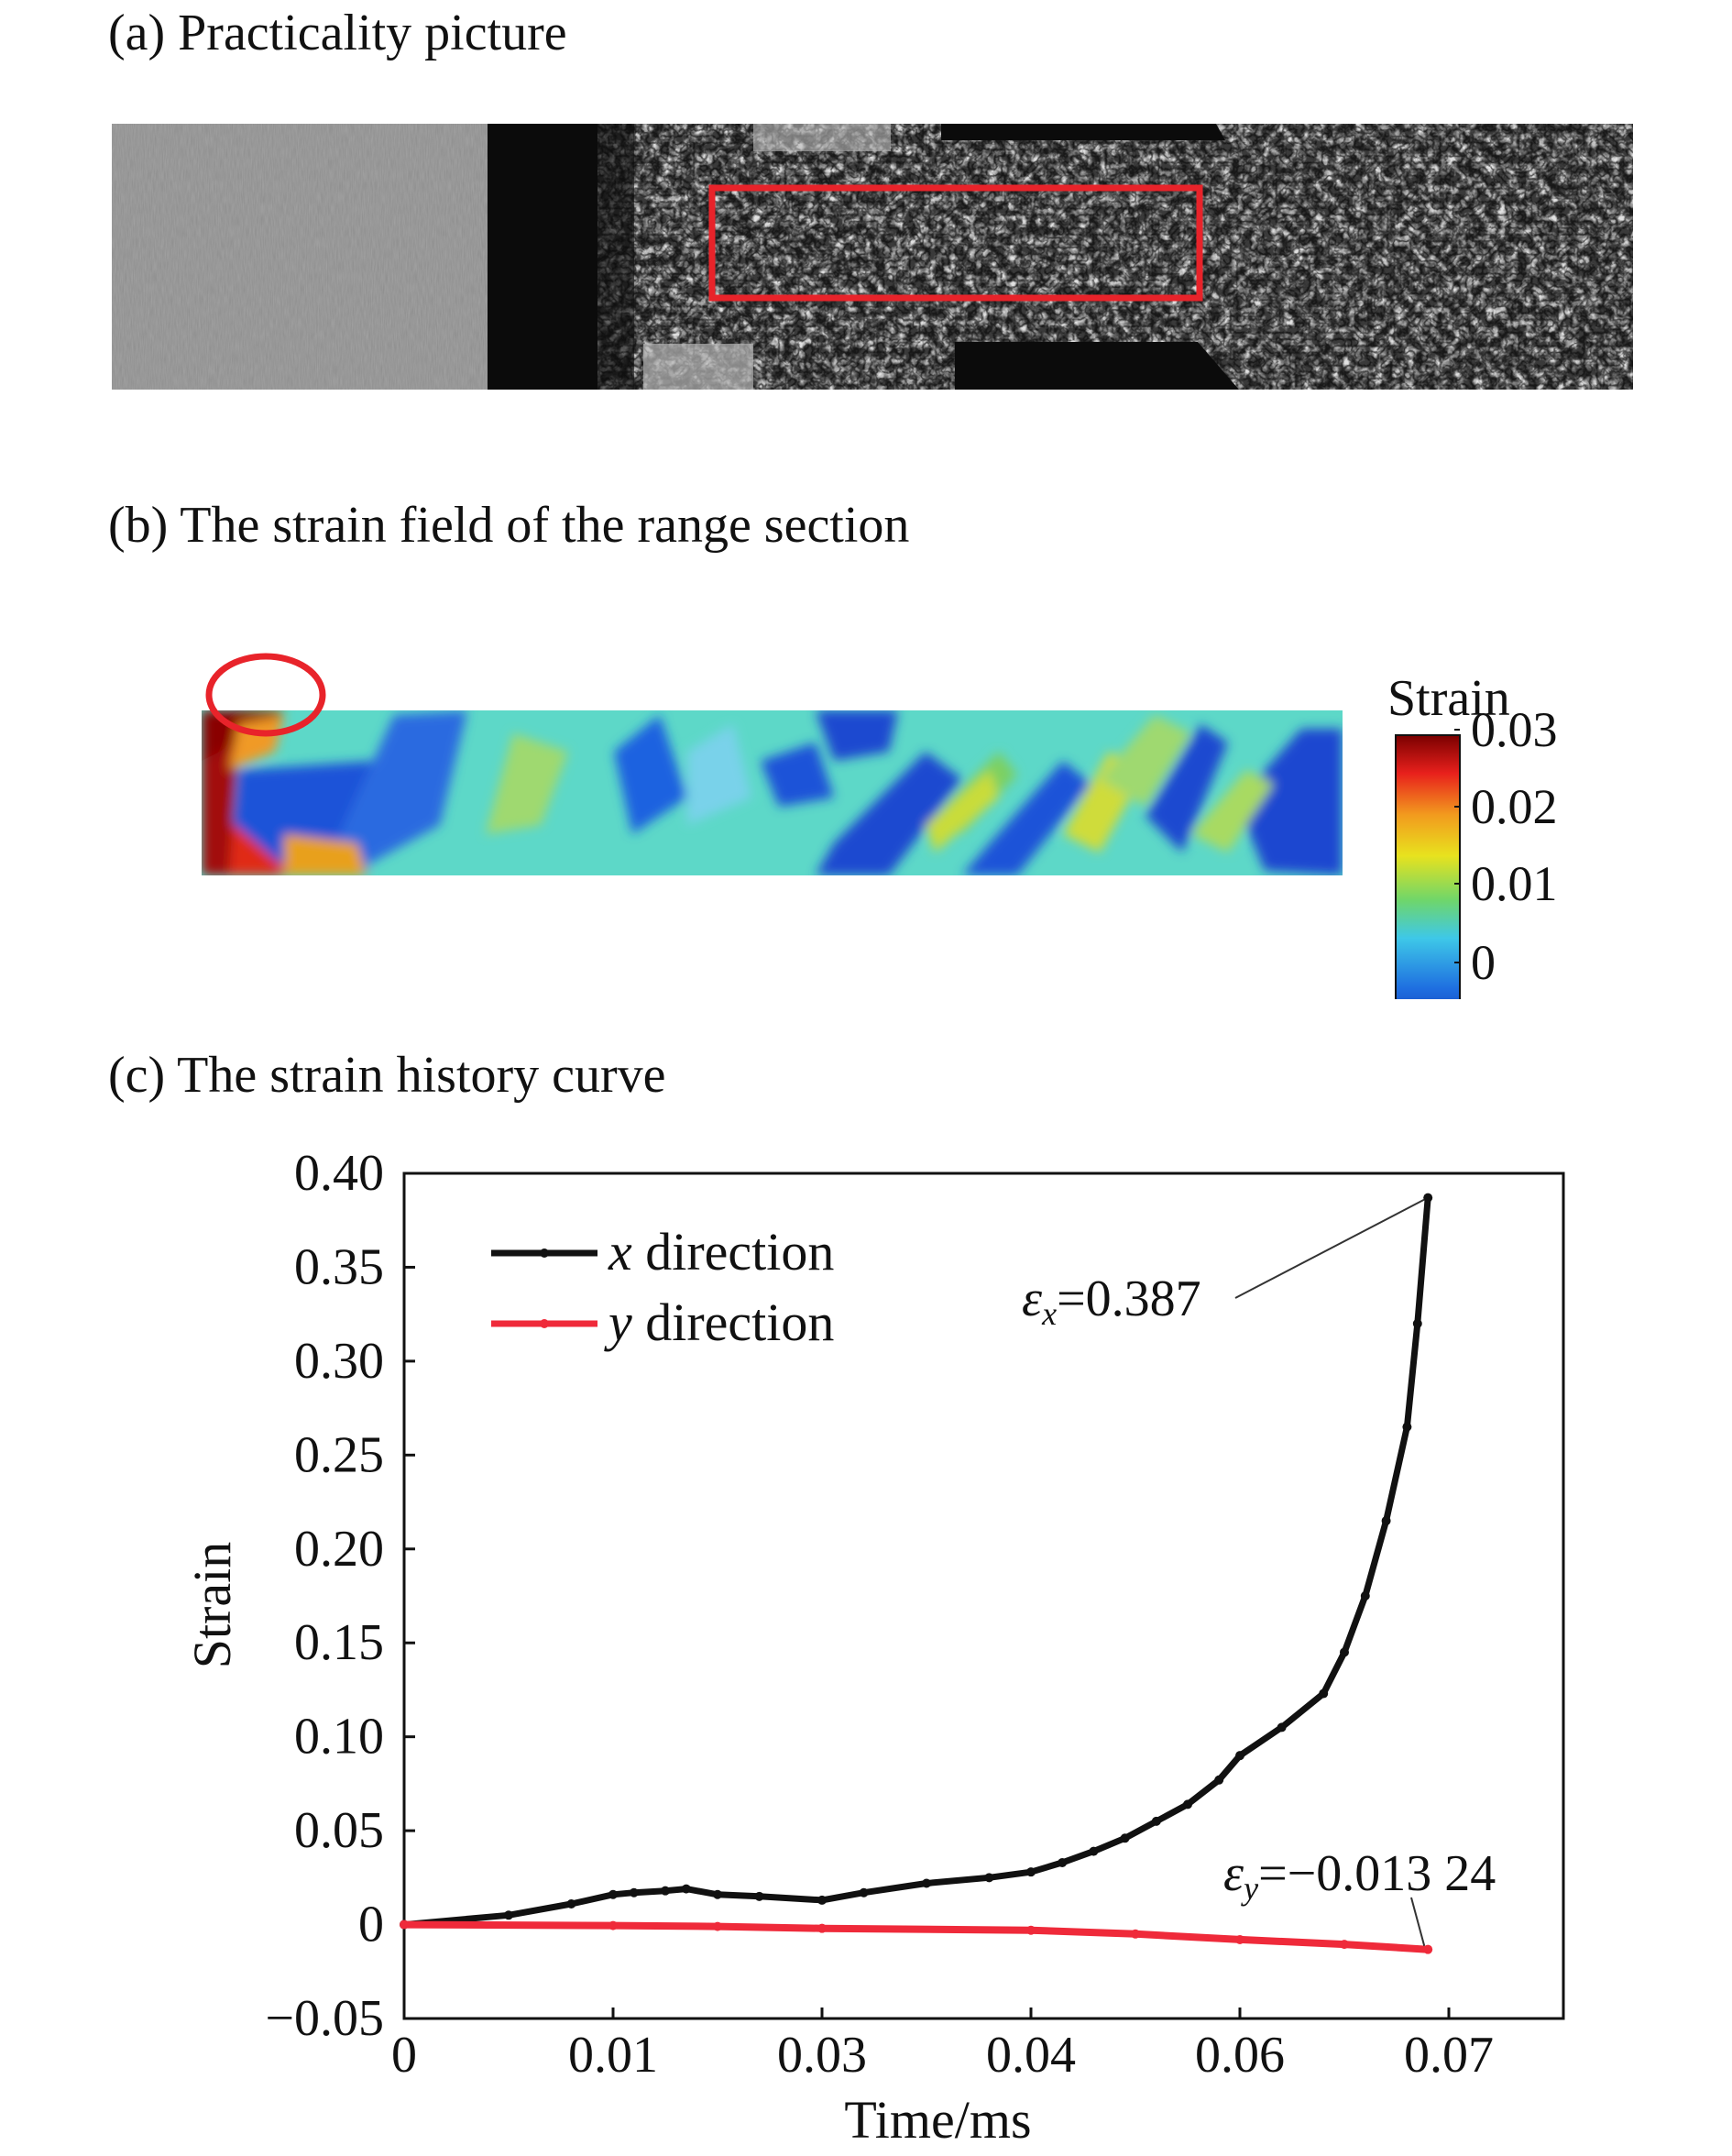 The height and width of the screenshot is (2156, 1732). What do you see at coordinates (339, 1454) in the screenshot?
I see `y-tick-label: 0.25` at bounding box center [339, 1454].